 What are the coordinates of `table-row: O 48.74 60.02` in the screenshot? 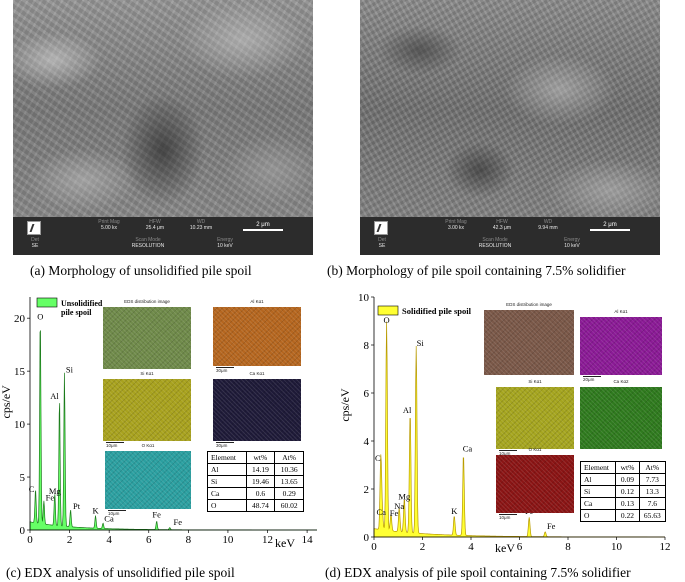 It's located at (255, 505).